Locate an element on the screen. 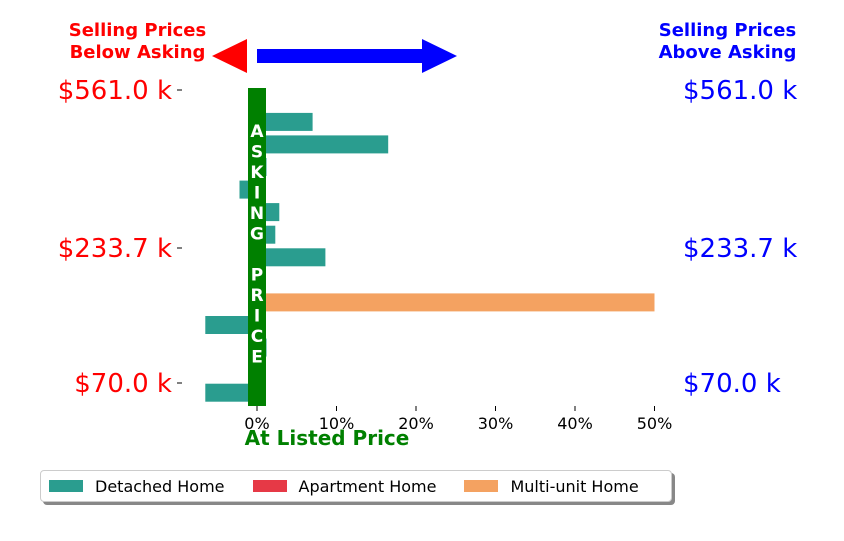 This screenshot has width=844, height=541. legend-swatch-detached is located at coordinates (66, 486).